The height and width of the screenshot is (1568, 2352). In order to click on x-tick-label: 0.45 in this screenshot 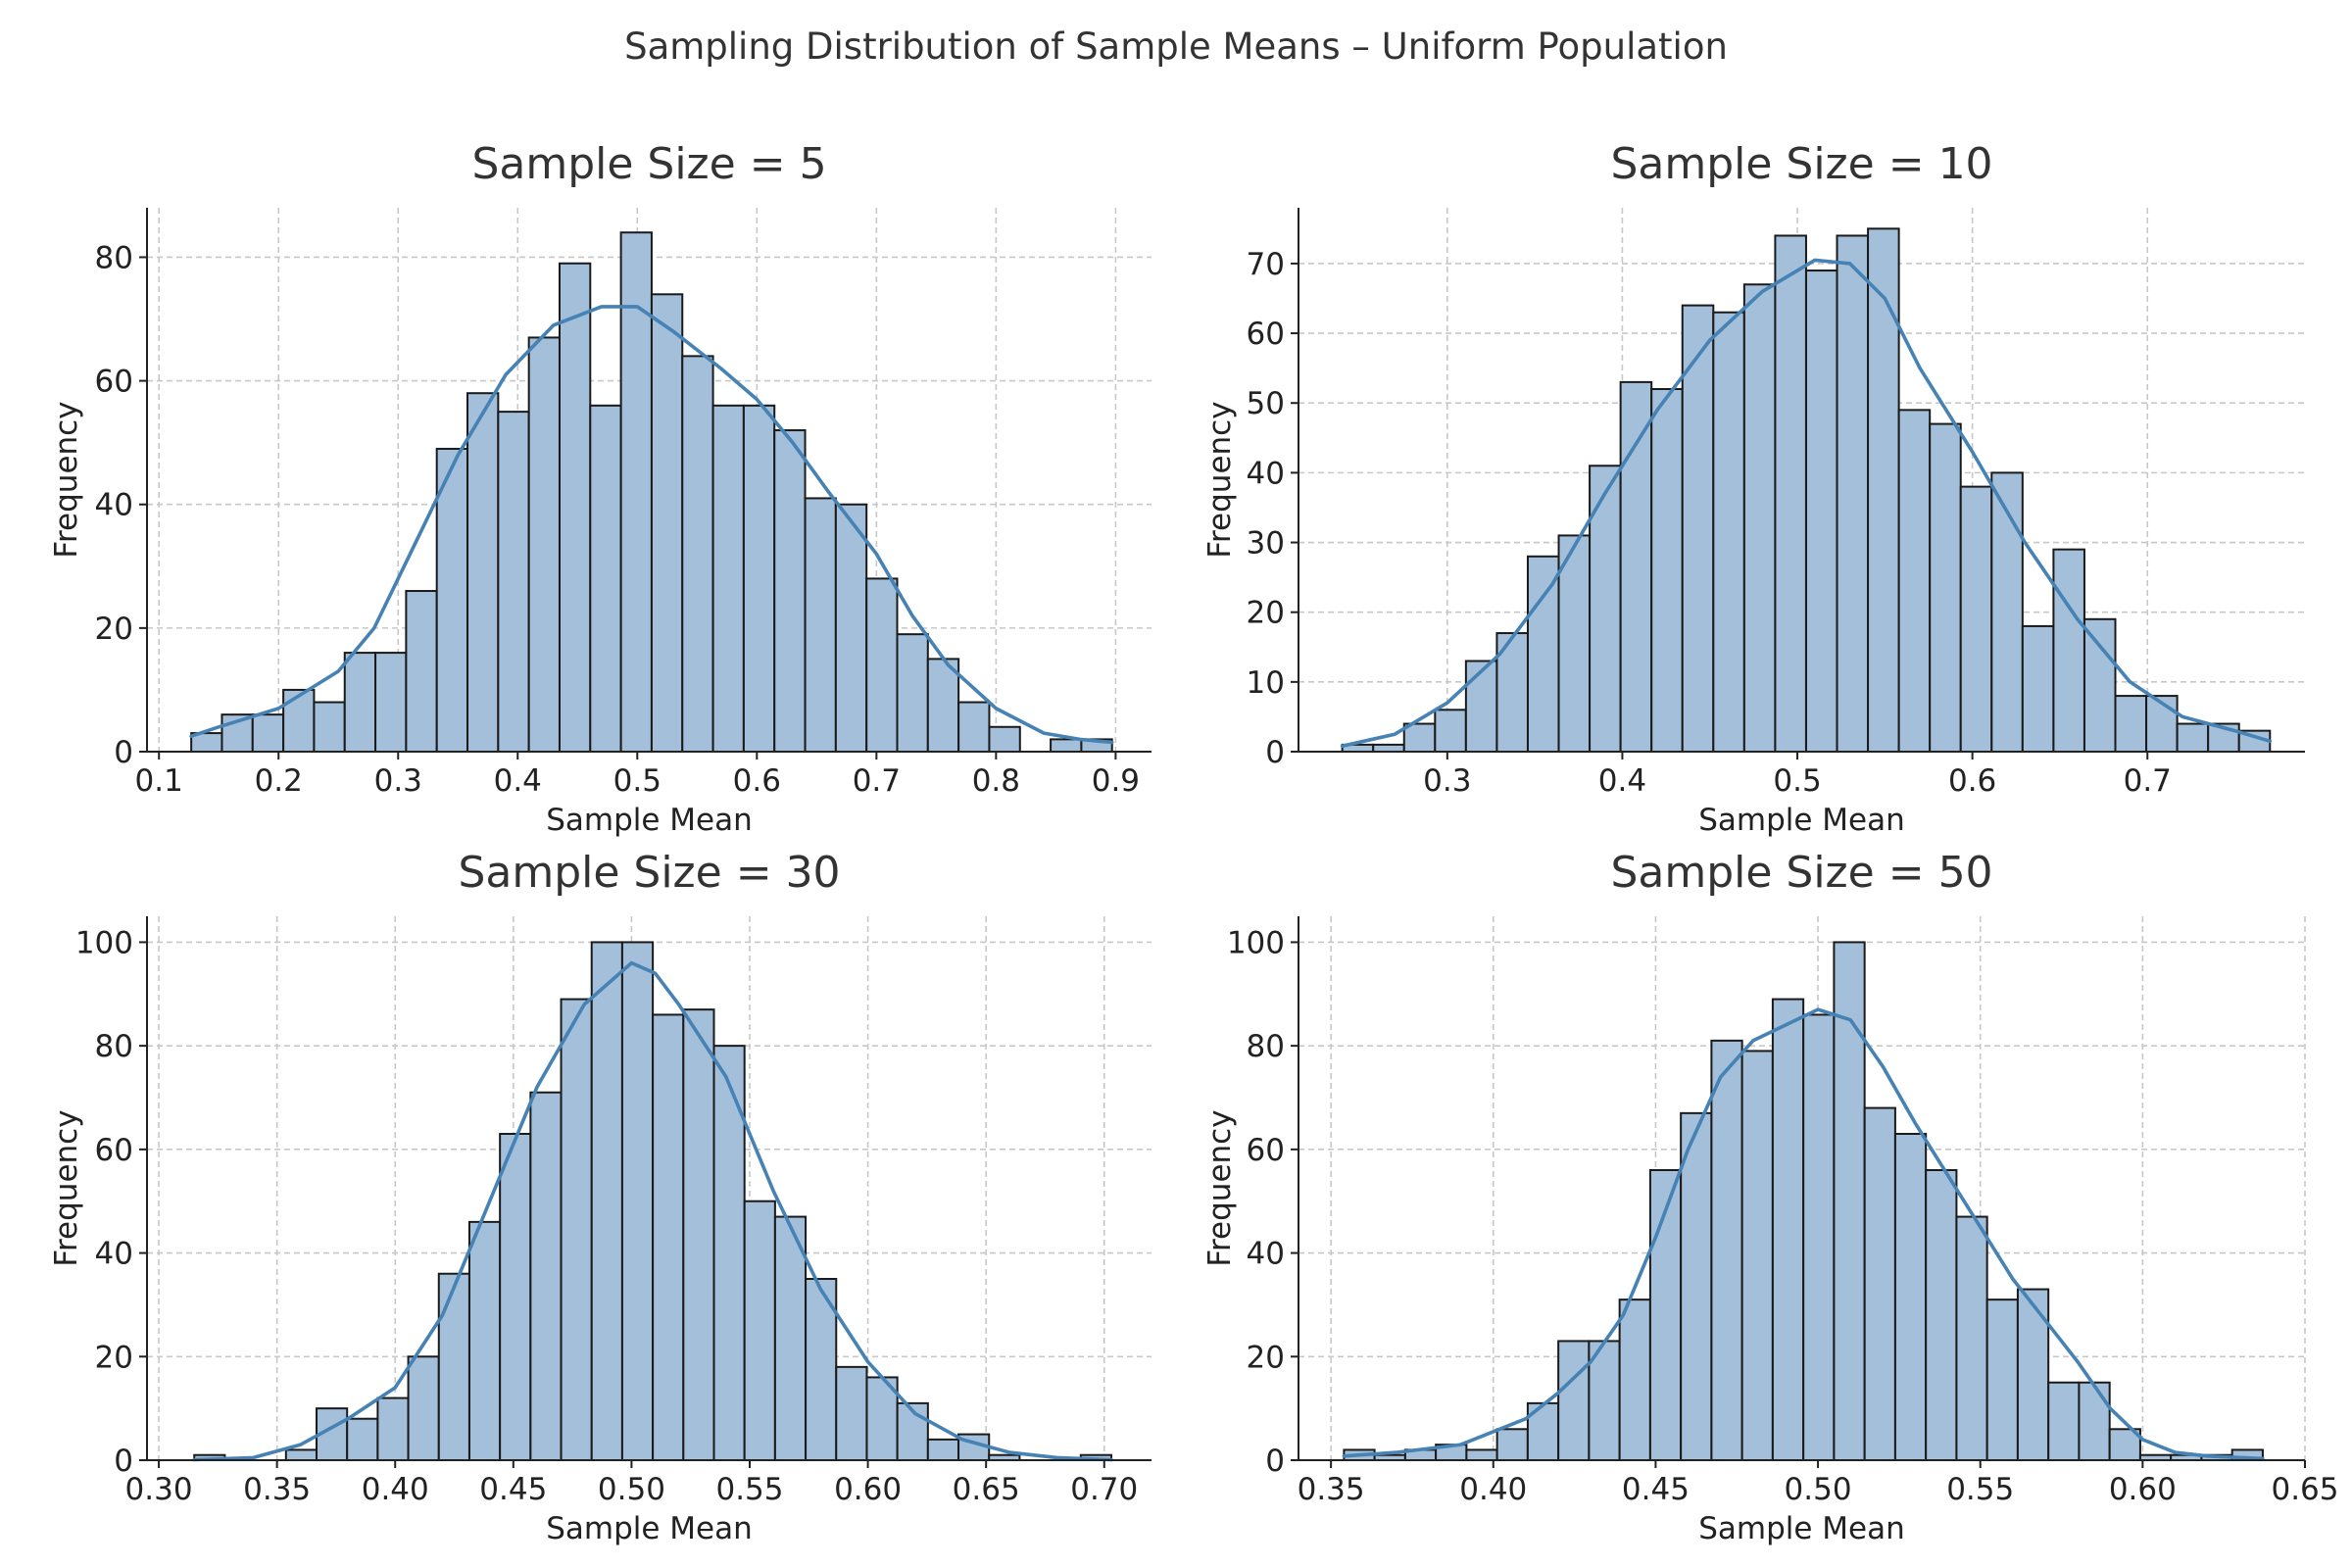, I will do `click(513, 1489)`.